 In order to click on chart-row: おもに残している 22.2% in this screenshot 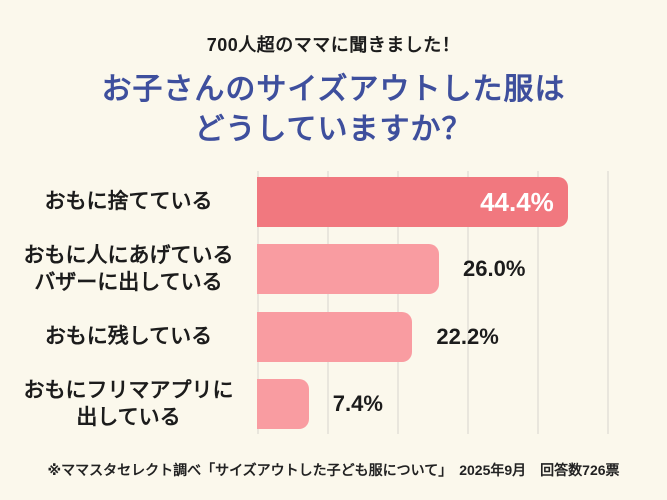, I will do `click(333, 336)`.